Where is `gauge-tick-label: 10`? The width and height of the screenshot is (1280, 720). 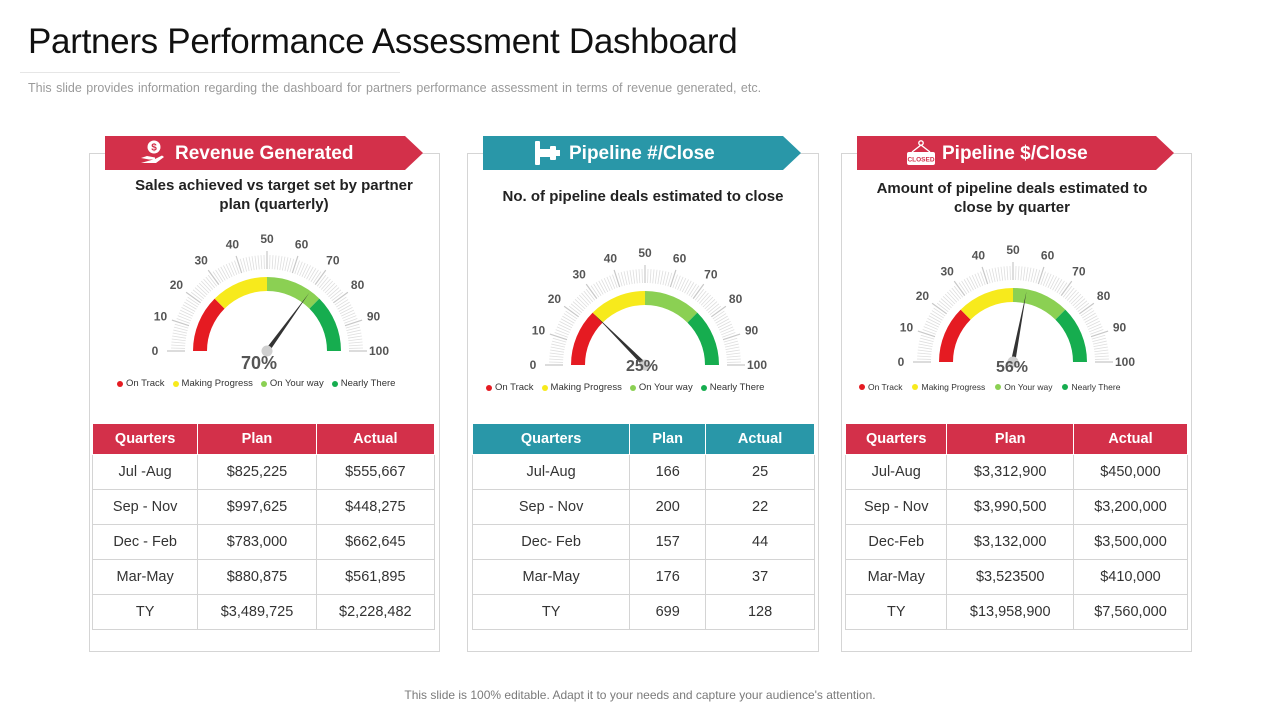
gauge-tick-label: 10 is located at coordinates (907, 327).